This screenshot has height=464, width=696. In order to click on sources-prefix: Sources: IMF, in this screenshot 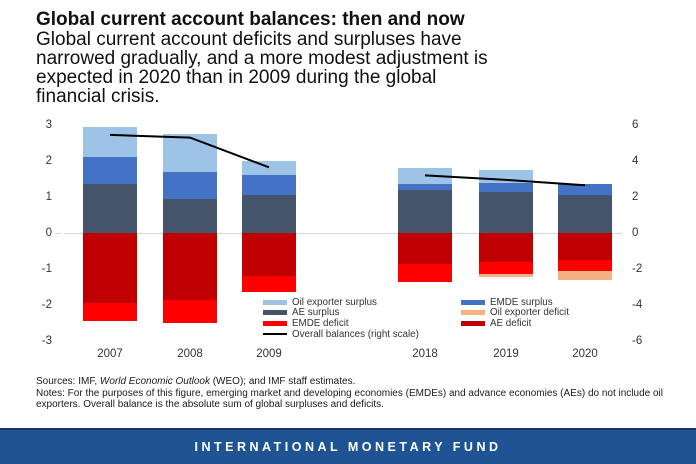, I will do `click(68, 381)`.